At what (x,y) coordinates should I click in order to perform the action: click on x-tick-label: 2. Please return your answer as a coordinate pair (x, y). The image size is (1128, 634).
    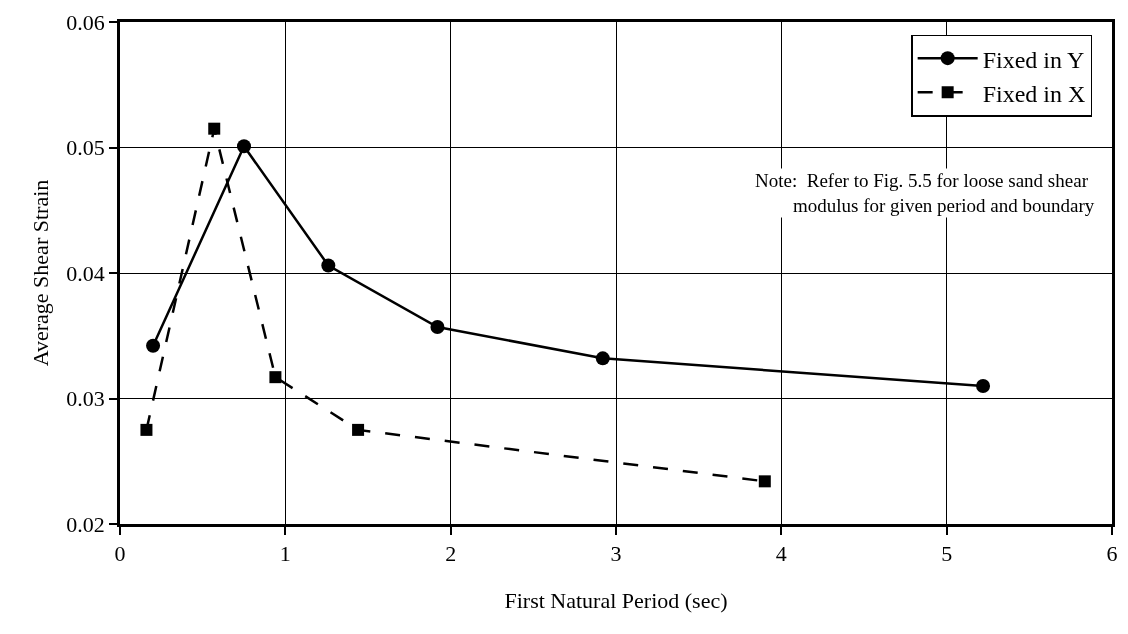
    Looking at the image, I should click on (451, 554).